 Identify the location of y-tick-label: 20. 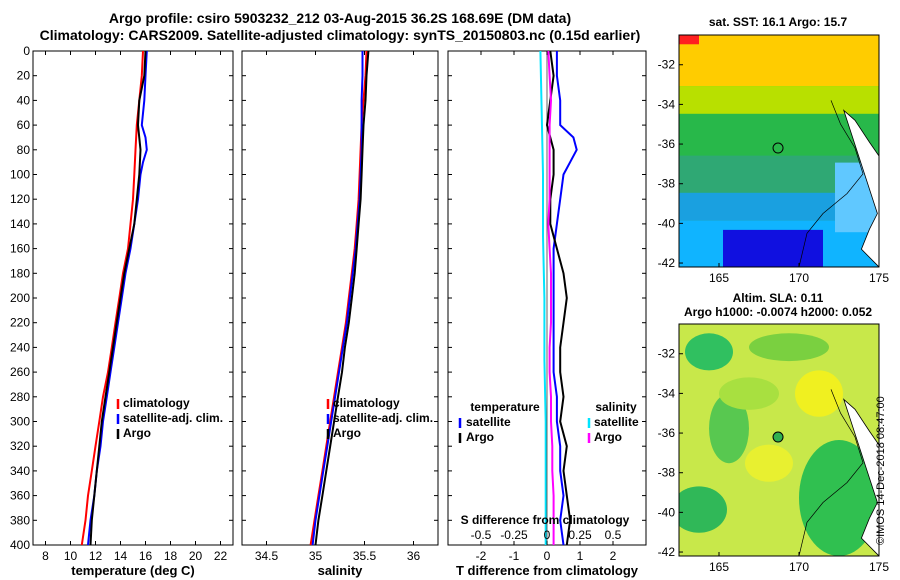
(24, 76).